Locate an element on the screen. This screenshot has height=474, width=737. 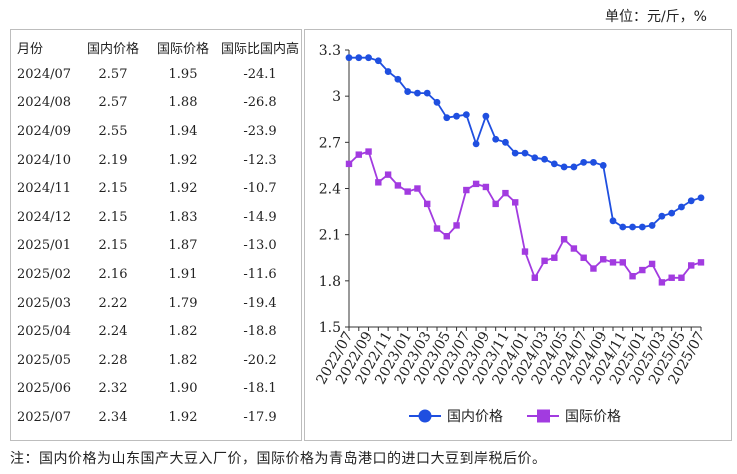
y-tick-label: 2.1 is located at coordinates (330, 236).